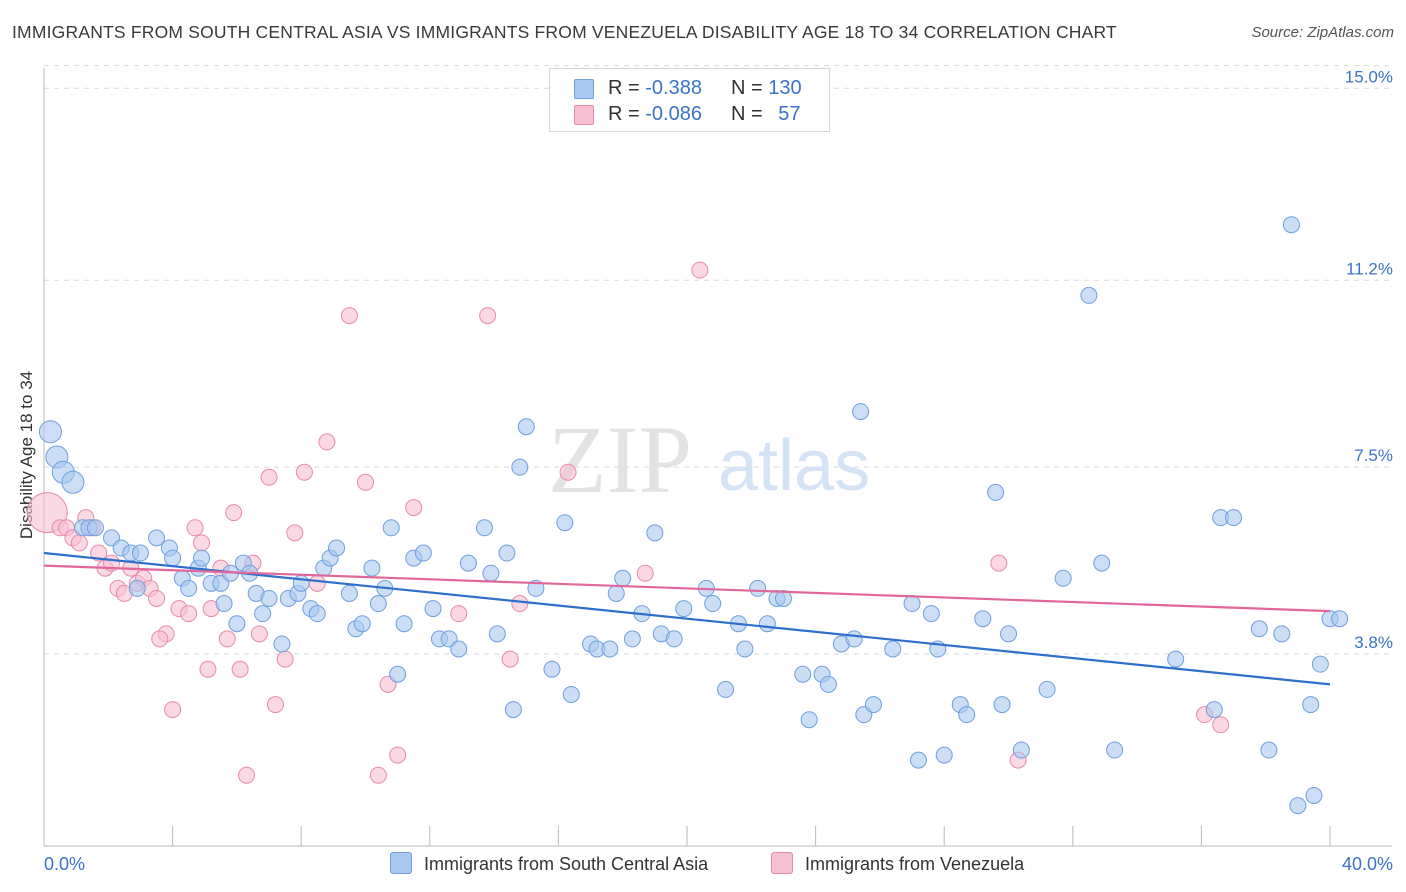  I want to click on bottom-legend-item-venezuela: Immigrants from Venezuela, so click(897, 864).